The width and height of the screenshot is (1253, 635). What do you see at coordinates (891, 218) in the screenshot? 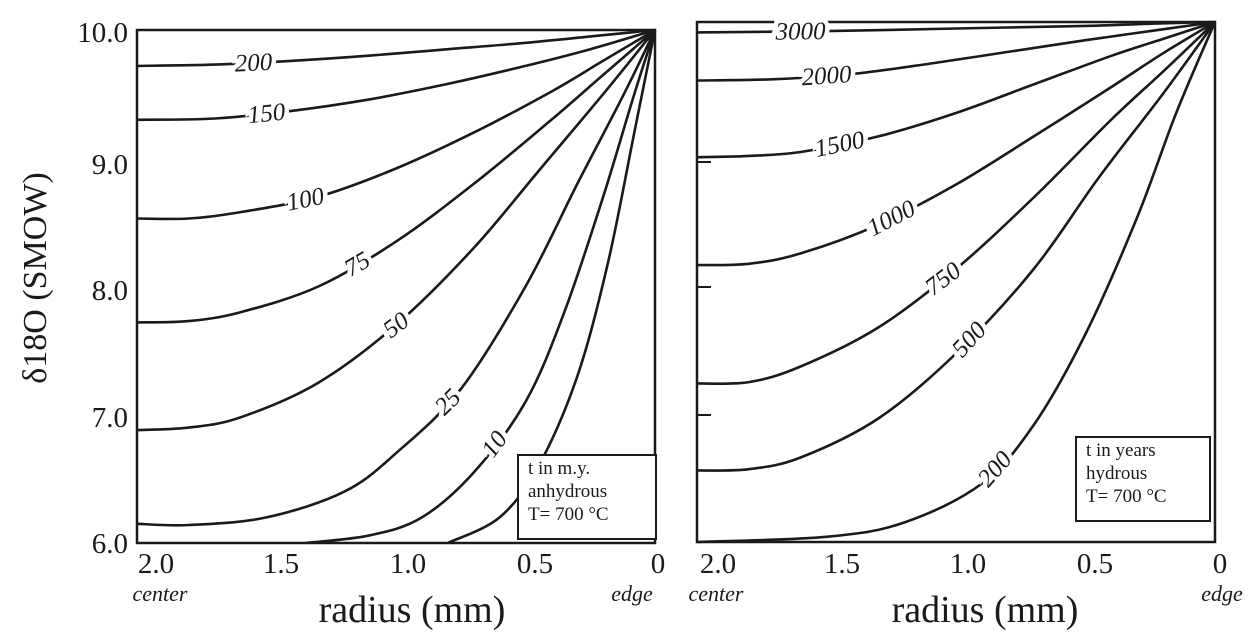
I see `curve-label-1000: 1000` at bounding box center [891, 218].